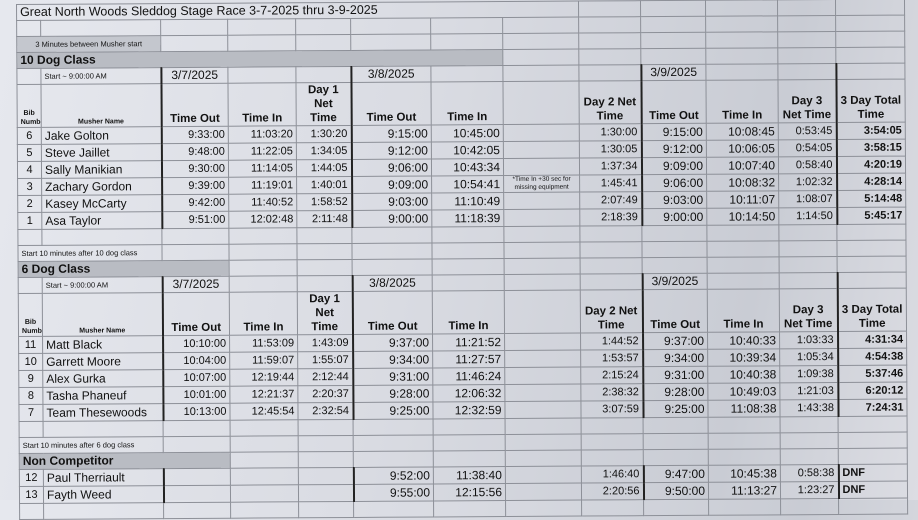  Describe the element at coordinates (872, 340) in the screenshot. I see `total-cell: 4:31:34` at that location.